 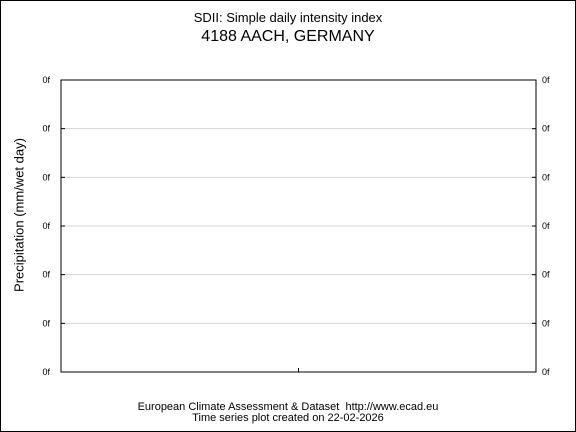 I want to click on chart-title: SDII: Simple daily intensity index, so click(x=288, y=17).